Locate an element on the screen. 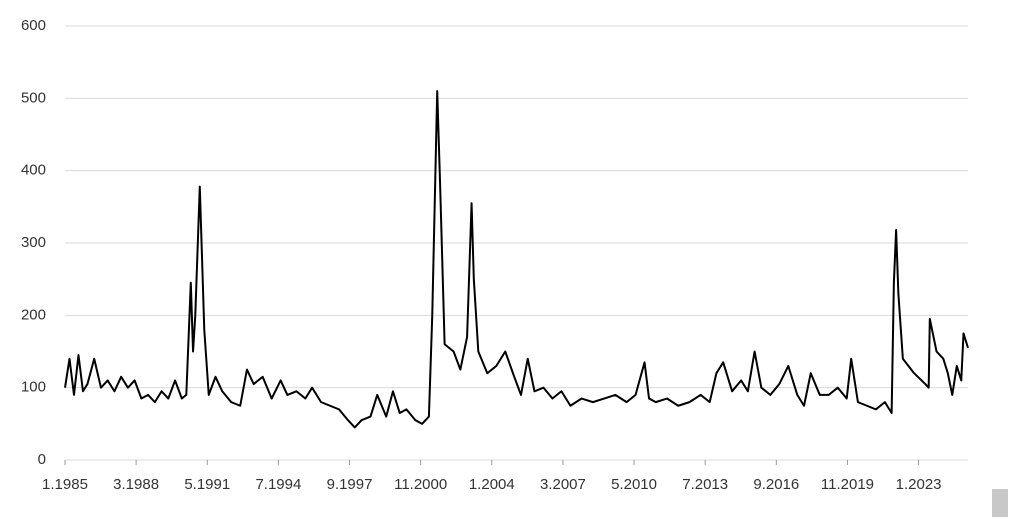  x-tick-label: 1.2004 is located at coordinates (492, 484).